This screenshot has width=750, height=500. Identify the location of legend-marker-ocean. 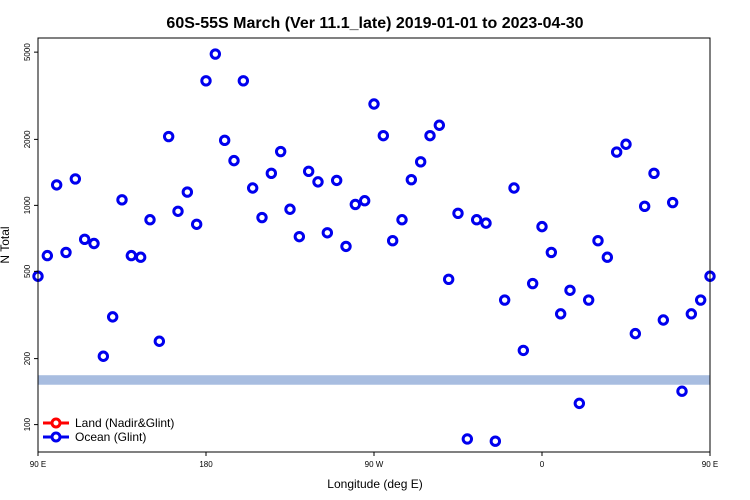
(56, 437).